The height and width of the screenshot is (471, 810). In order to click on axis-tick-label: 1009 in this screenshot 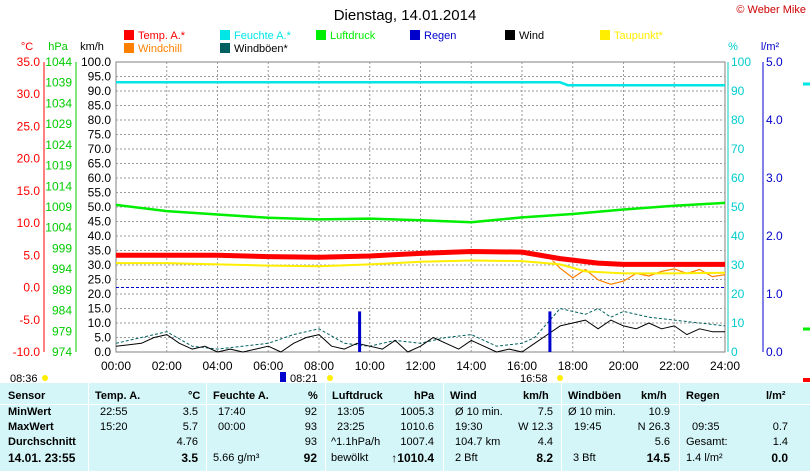, I will do `click(58, 207)`.